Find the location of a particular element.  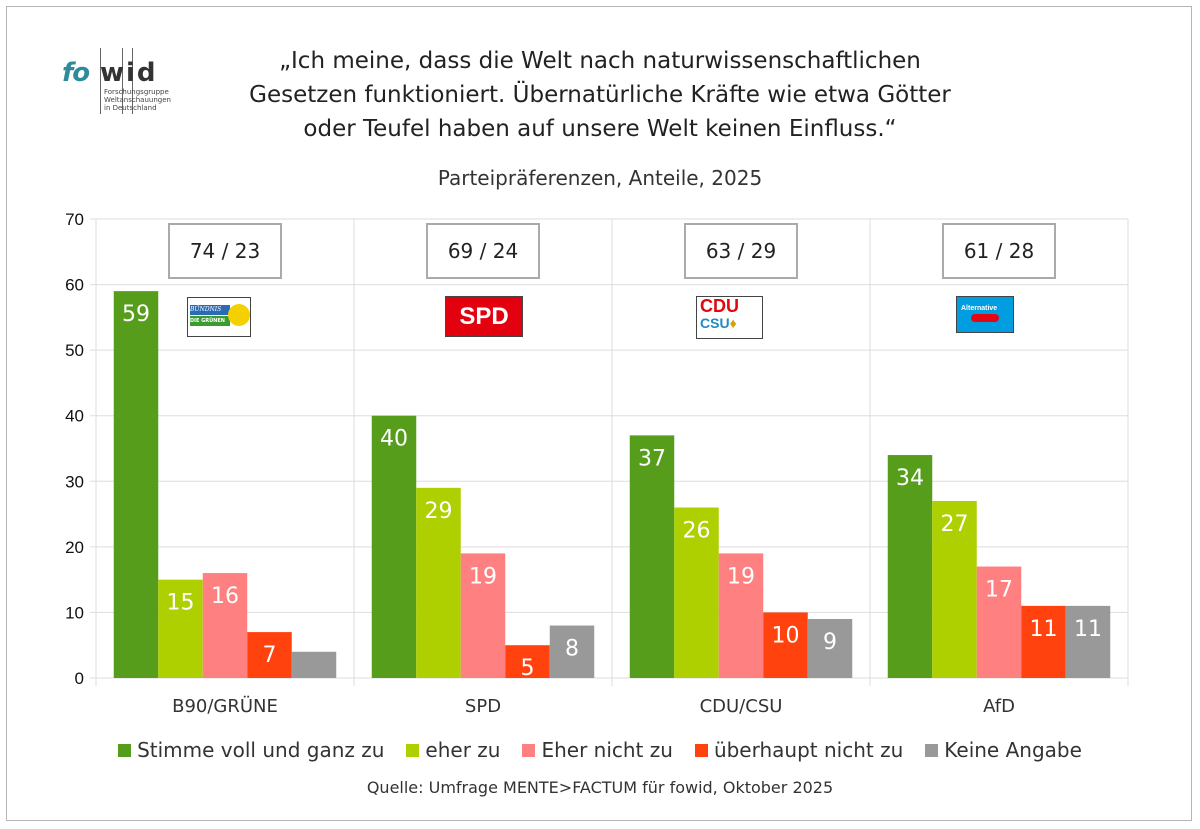

group-annotation: 63 / 29 is located at coordinates (741, 251).